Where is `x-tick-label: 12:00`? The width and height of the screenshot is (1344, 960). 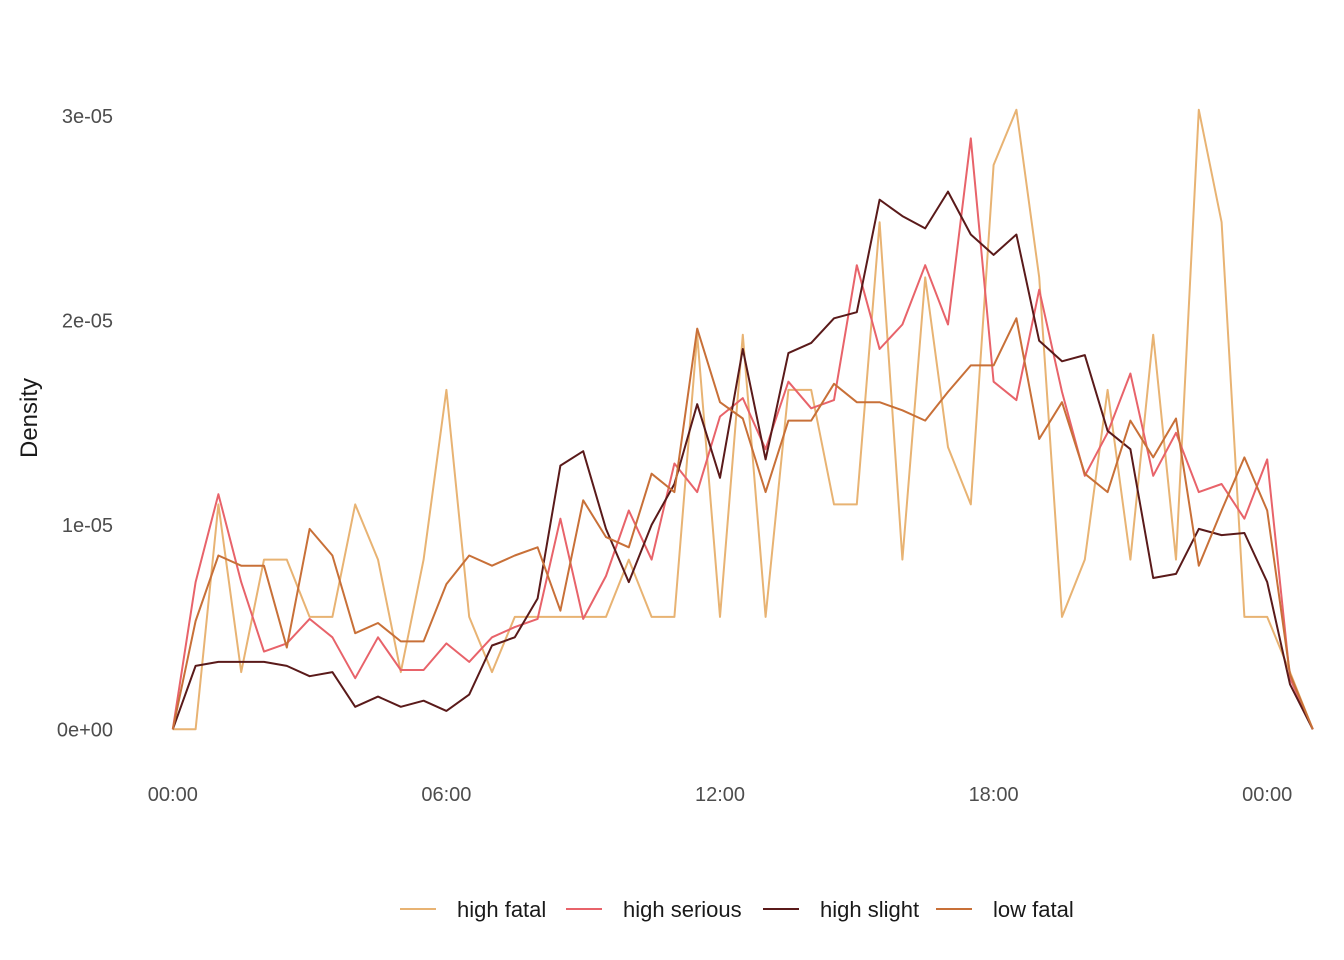
x-tick-label: 12:00 is located at coordinates (720, 795).